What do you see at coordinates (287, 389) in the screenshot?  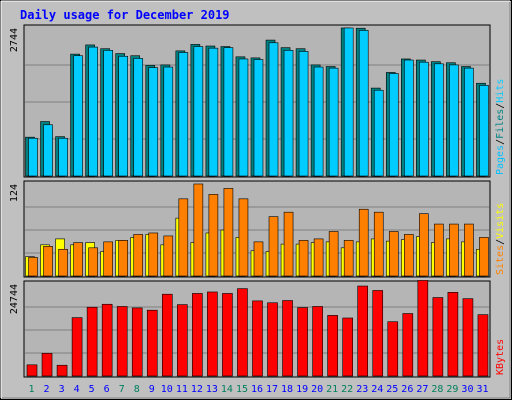 I see `x-tick-label: 18` at bounding box center [287, 389].